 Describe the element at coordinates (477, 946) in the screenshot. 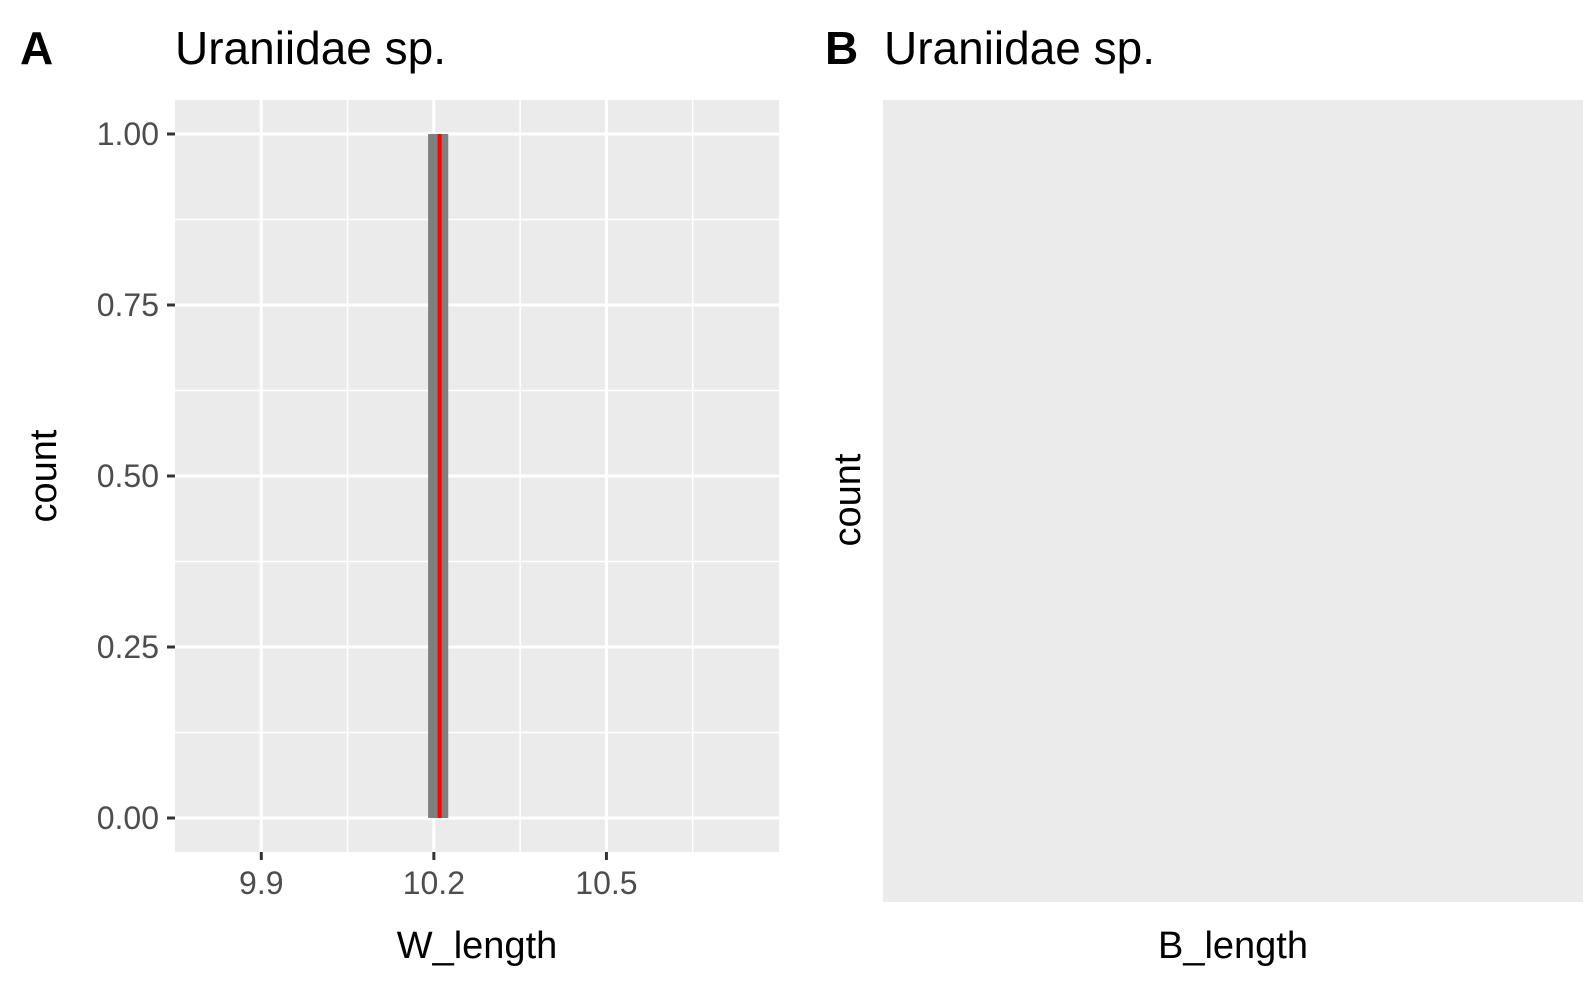

I see `panel-a-x-axis-title: W_length` at that location.